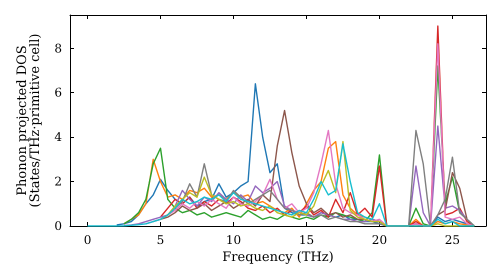 The width and height of the screenshot is (500, 280). What do you see at coordinates (306, 240) in the screenshot?
I see `x-tick-label: 15` at bounding box center [306, 240].